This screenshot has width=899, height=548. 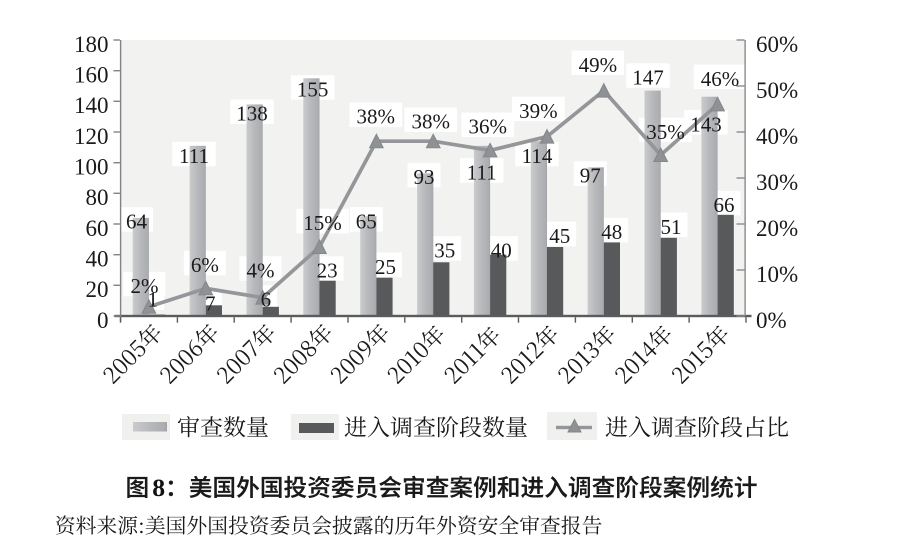 I want to click on svg-text: 46%, so click(x=720, y=79).